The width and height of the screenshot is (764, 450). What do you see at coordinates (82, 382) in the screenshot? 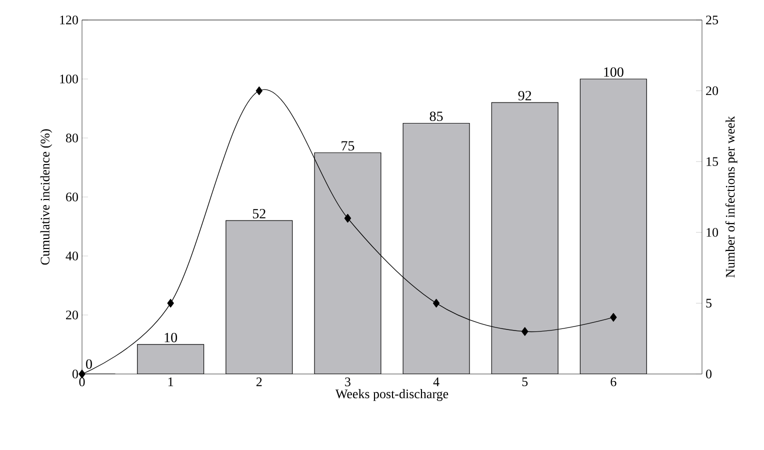
I see `x-tick-label: 0` at bounding box center [82, 382].